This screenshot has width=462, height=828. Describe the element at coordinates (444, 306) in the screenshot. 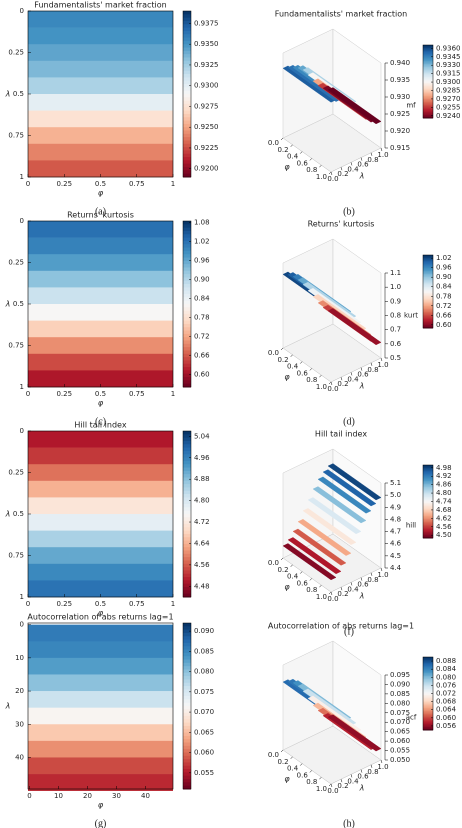

I see `colorbar-tick-label: 0.72` at that location.